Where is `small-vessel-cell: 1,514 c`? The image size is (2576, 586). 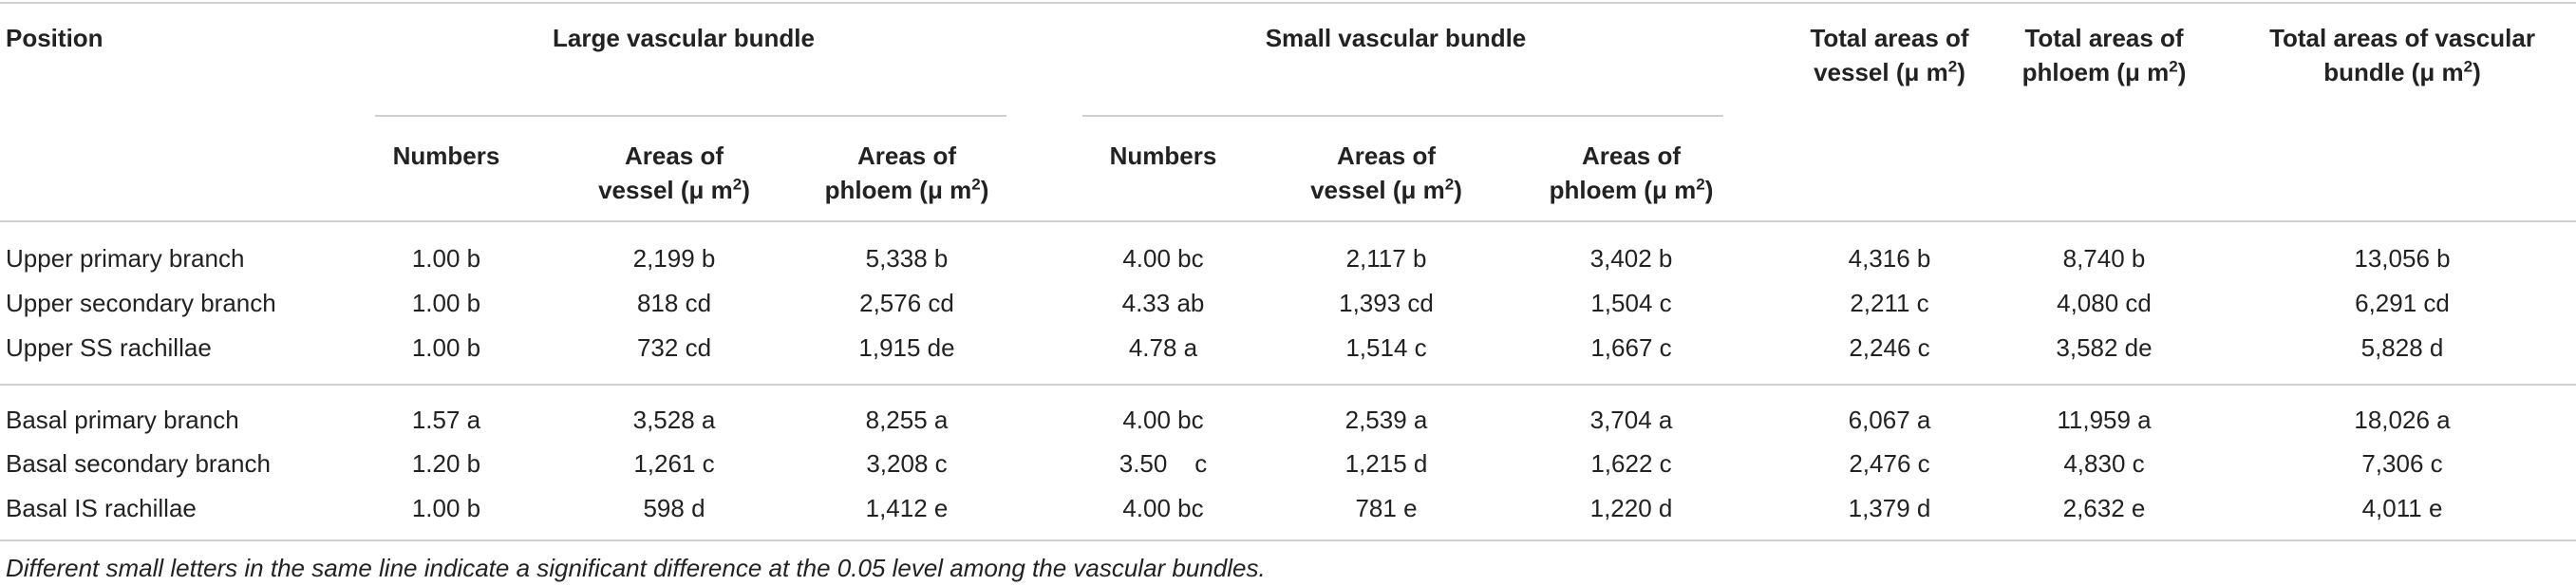
small-vessel-cell: 1,514 c is located at coordinates (1386, 347).